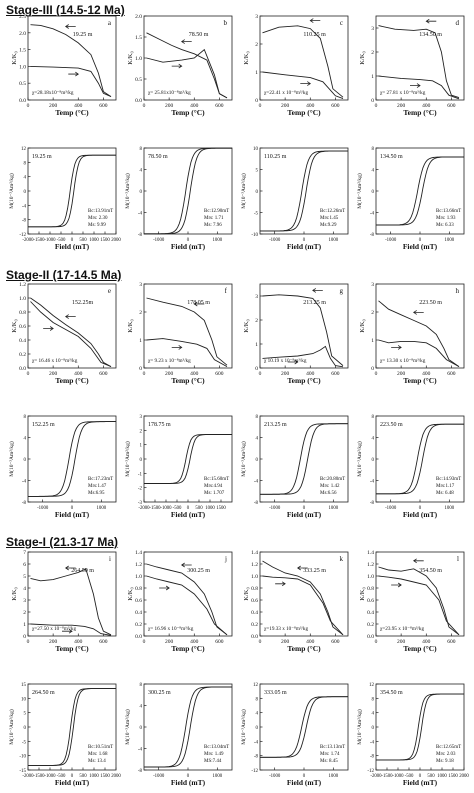  I want to click on hyst-5-ytick-label: -3, so click(140, 503).